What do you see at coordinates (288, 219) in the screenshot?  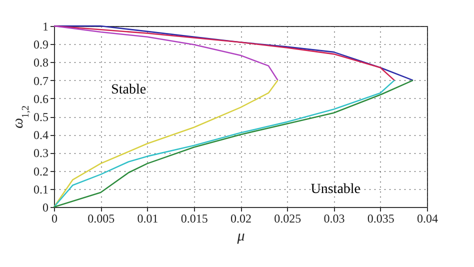 I see `x-tick-label: 0.025` at bounding box center [288, 219].